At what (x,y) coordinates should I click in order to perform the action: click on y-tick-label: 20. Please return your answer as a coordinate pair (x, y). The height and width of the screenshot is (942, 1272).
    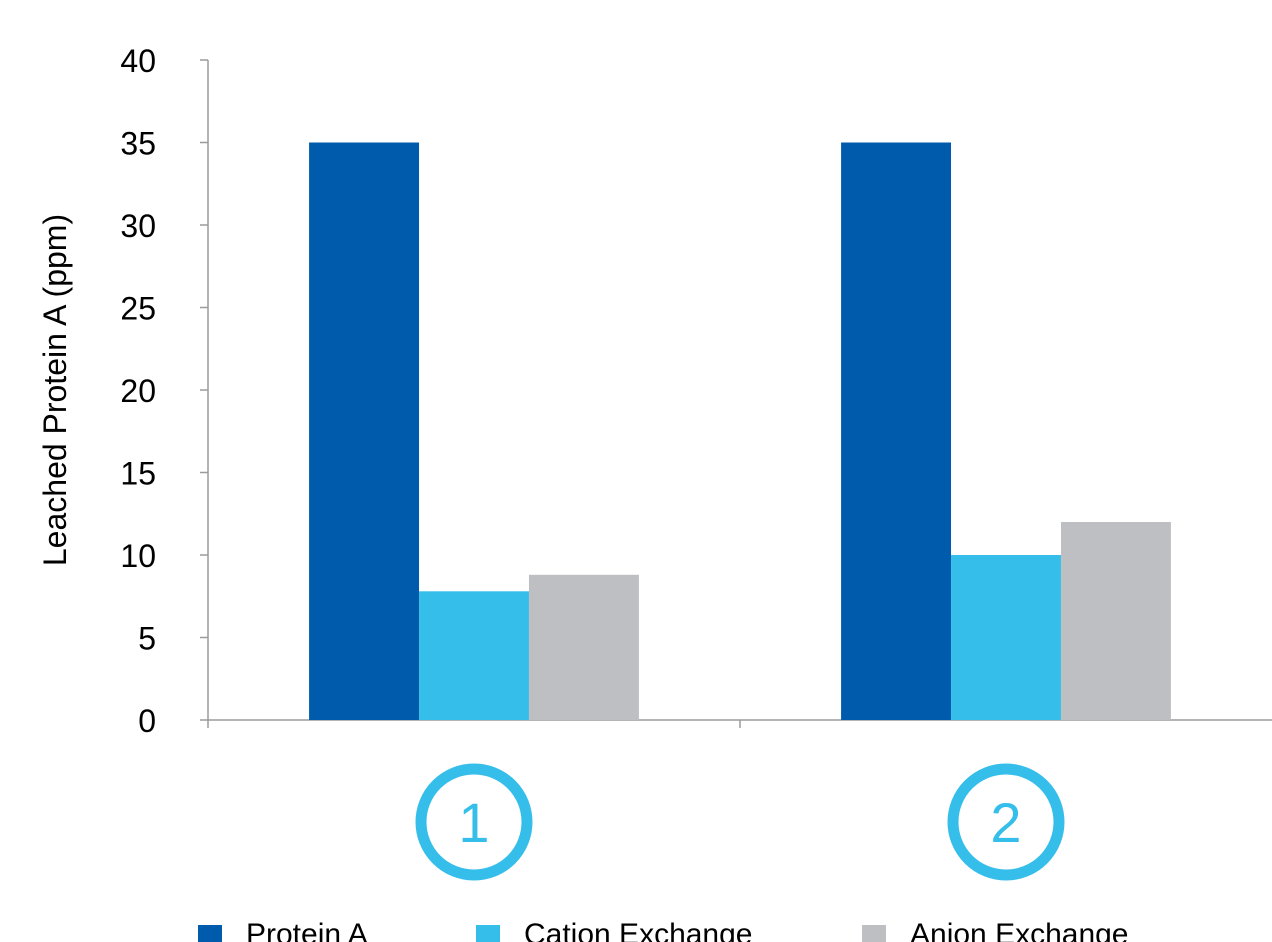
    Looking at the image, I should click on (138, 391).